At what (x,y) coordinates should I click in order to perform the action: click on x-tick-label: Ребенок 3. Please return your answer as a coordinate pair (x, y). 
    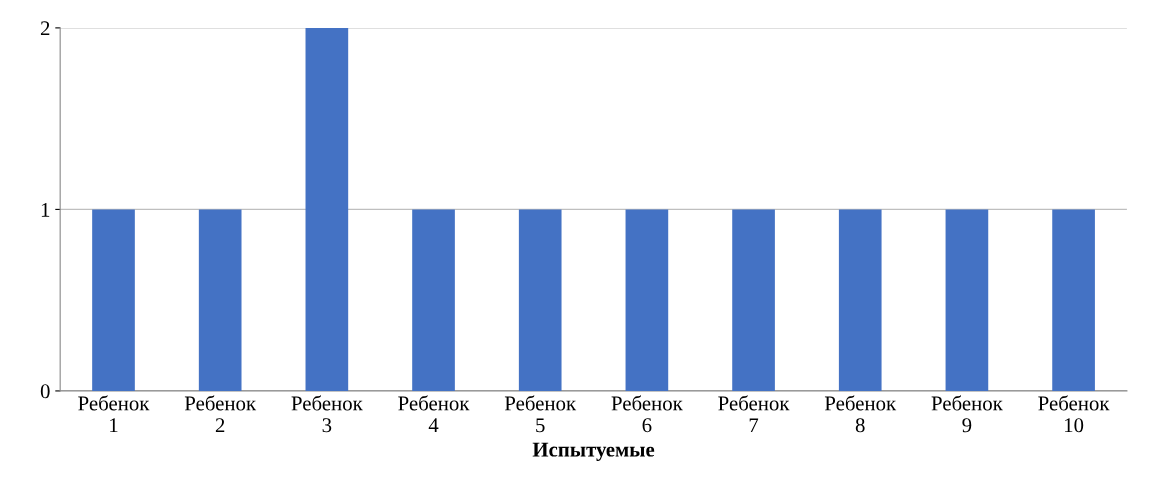
    Looking at the image, I should click on (327, 414).